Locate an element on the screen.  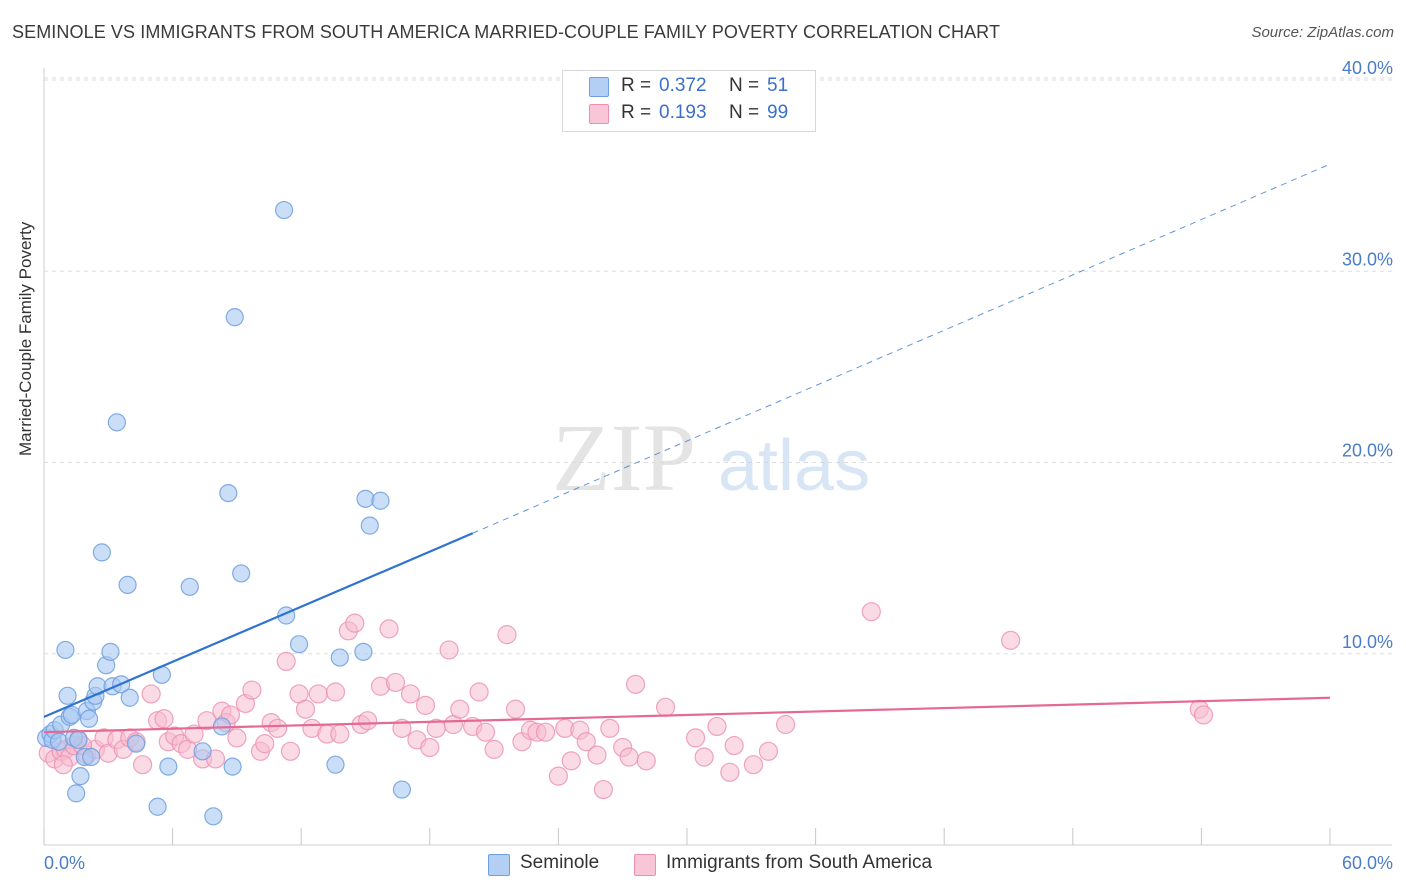
seminole-trend-line is located at coordinates (258, 625).